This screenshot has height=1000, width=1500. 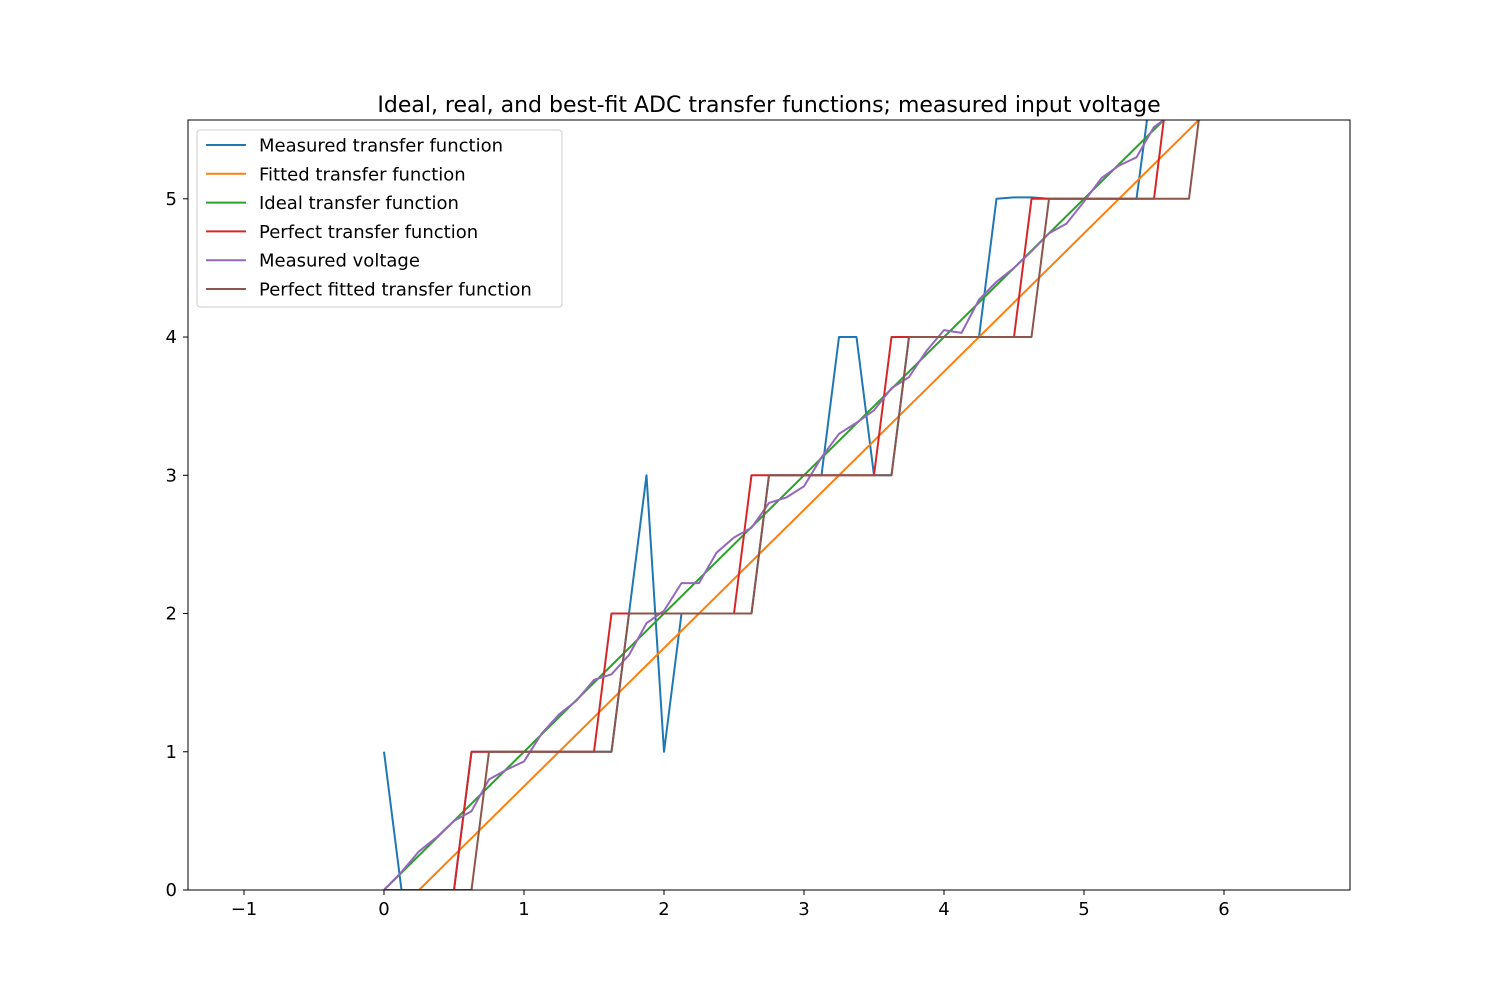 I want to click on y-tick-label: 3, so click(x=171, y=475).